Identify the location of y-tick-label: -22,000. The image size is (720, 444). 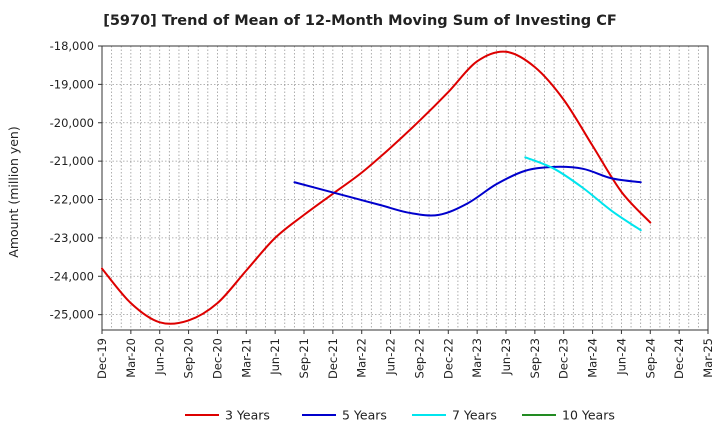
(72, 200).